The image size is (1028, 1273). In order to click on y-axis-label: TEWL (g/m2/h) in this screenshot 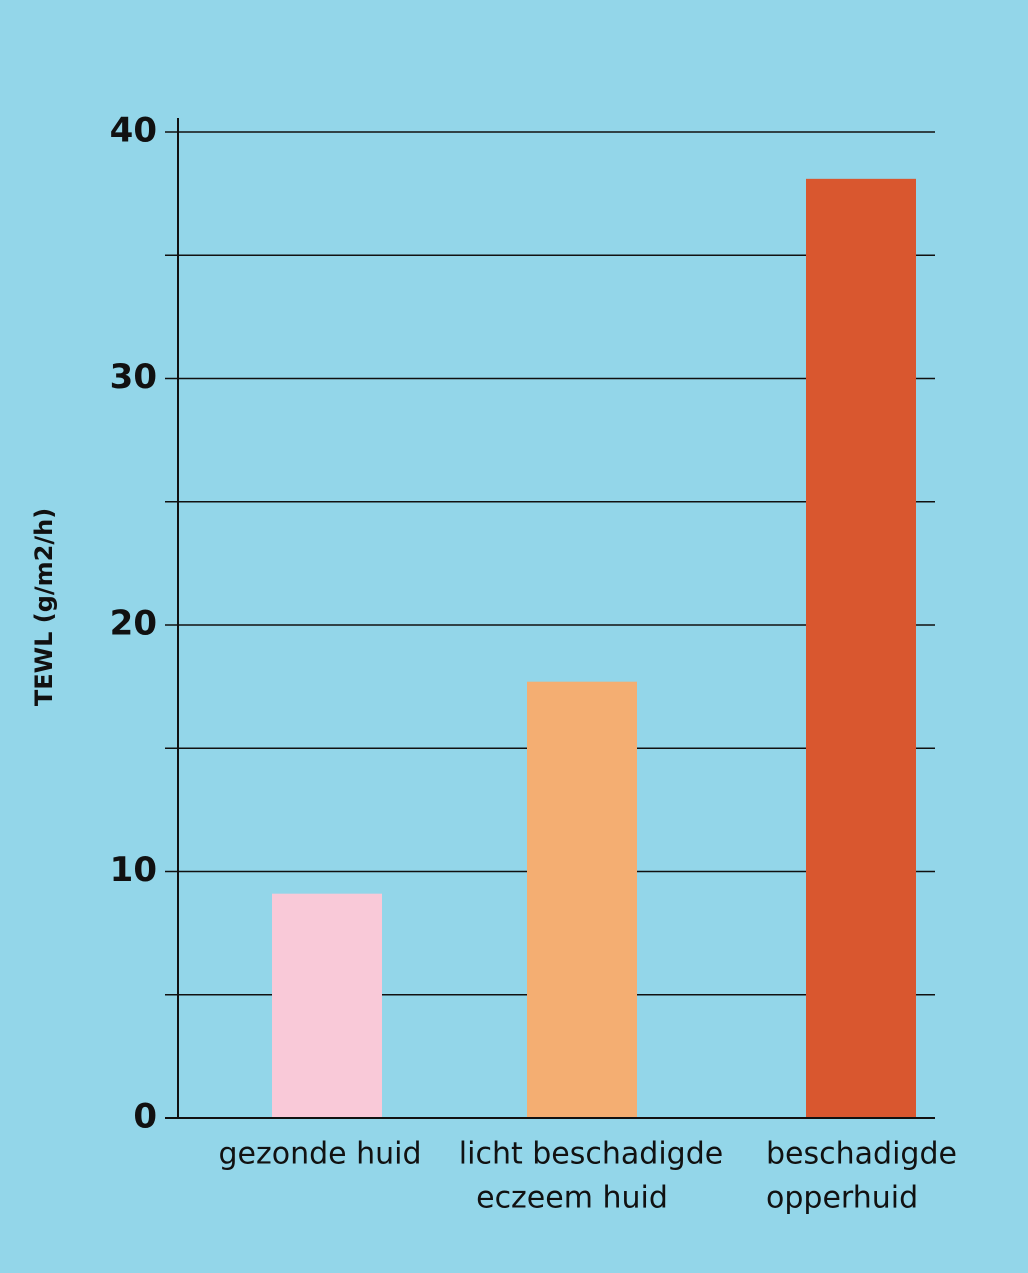, I will do `click(44, 607)`.